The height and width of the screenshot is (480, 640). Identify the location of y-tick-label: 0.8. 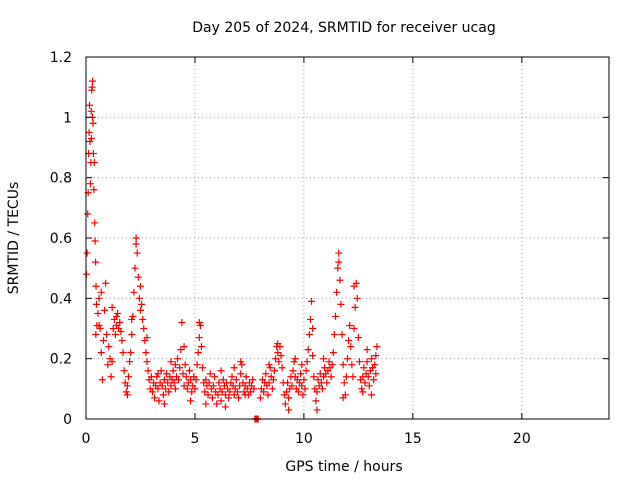
(61, 179).